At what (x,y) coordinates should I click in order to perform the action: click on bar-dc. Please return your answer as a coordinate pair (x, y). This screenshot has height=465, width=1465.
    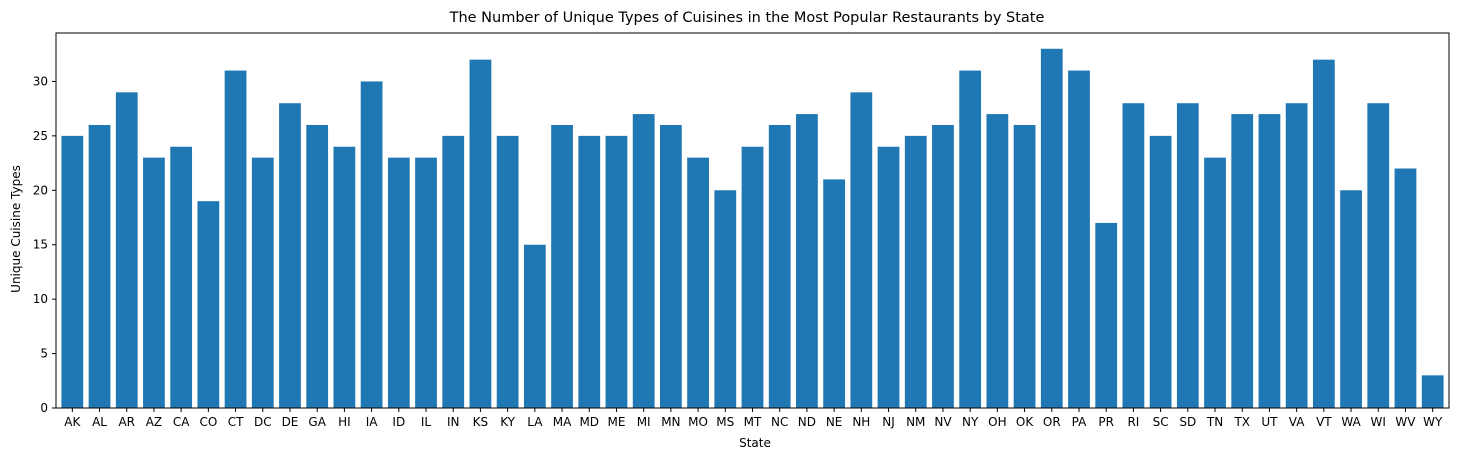
    Looking at the image, I should click on (262, 282).